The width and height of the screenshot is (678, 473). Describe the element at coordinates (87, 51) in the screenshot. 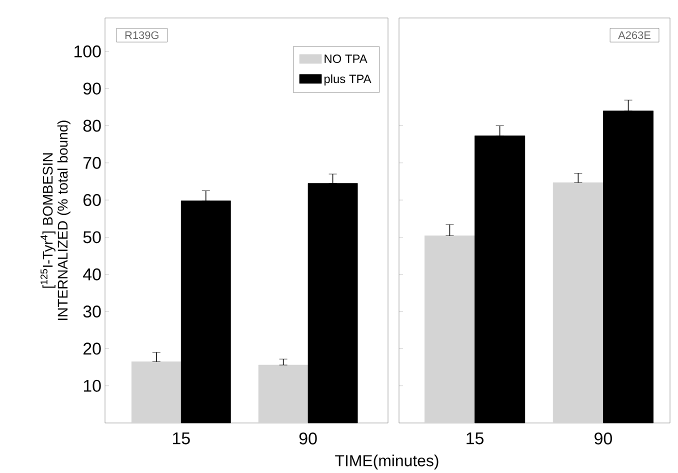

I see `y-tick-label: 100` at that location.